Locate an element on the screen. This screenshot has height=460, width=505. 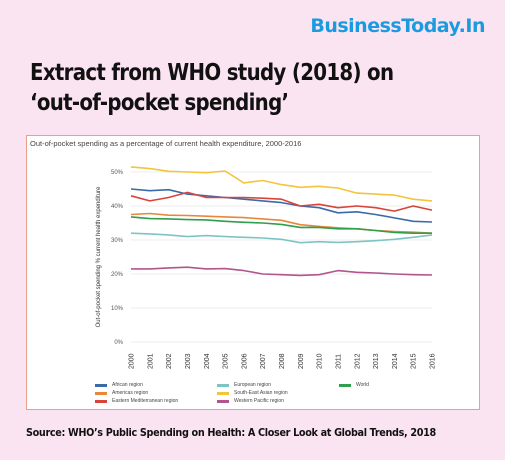
x-tick-label: 2003 is located at coordinates (188, 361).